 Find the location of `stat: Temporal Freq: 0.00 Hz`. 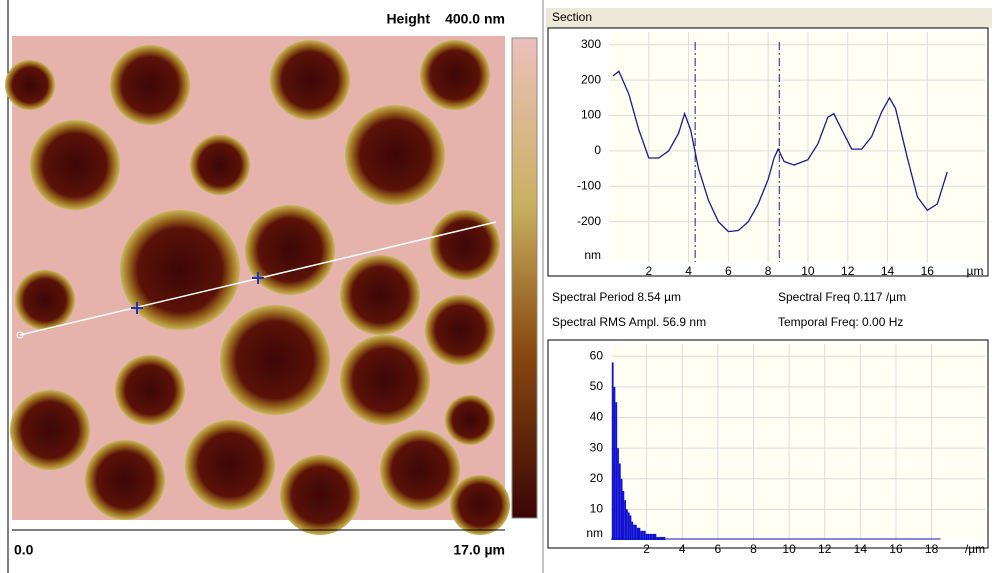

stat: Temporal Freq: 0.00 Hz is located at coordinates (840, 322).